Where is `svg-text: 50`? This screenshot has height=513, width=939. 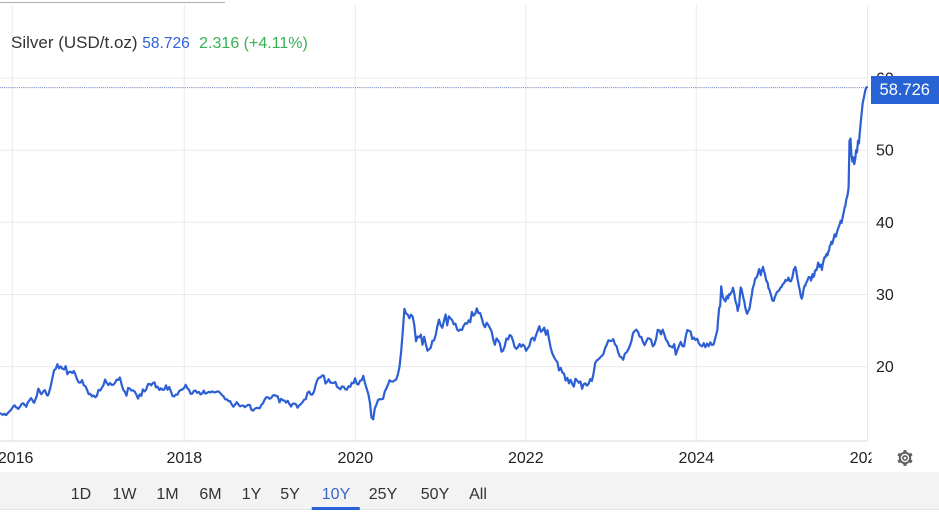
svg-text: 50 is located at coordinates (885, 151).